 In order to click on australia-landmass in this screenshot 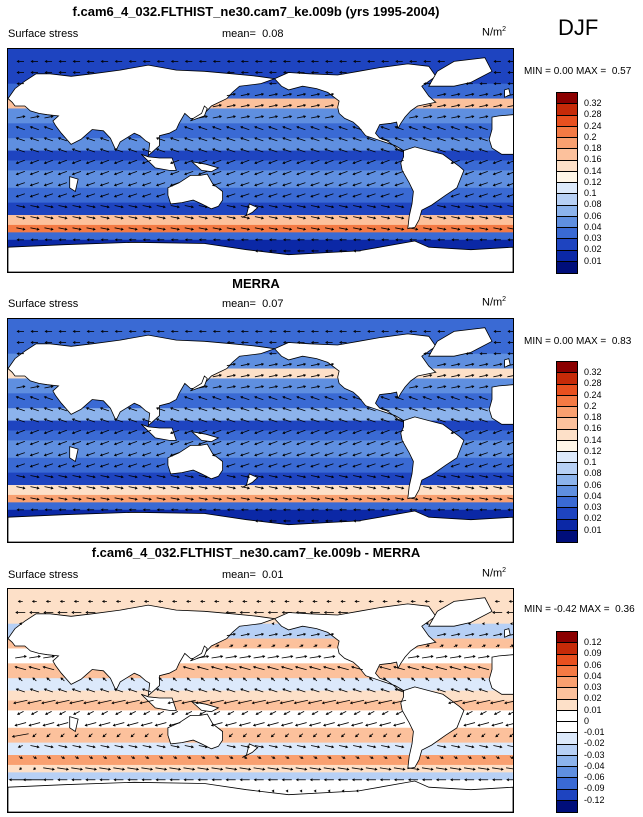, I will do `click(195, 461)`.